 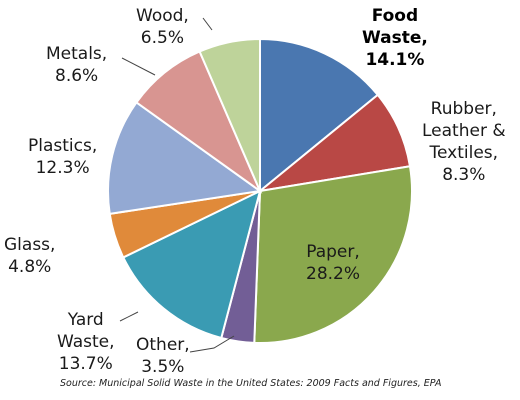 I want to click on slice-label-yard-waste: Yard Waste, 13.7%, so click(x=86, y=342).